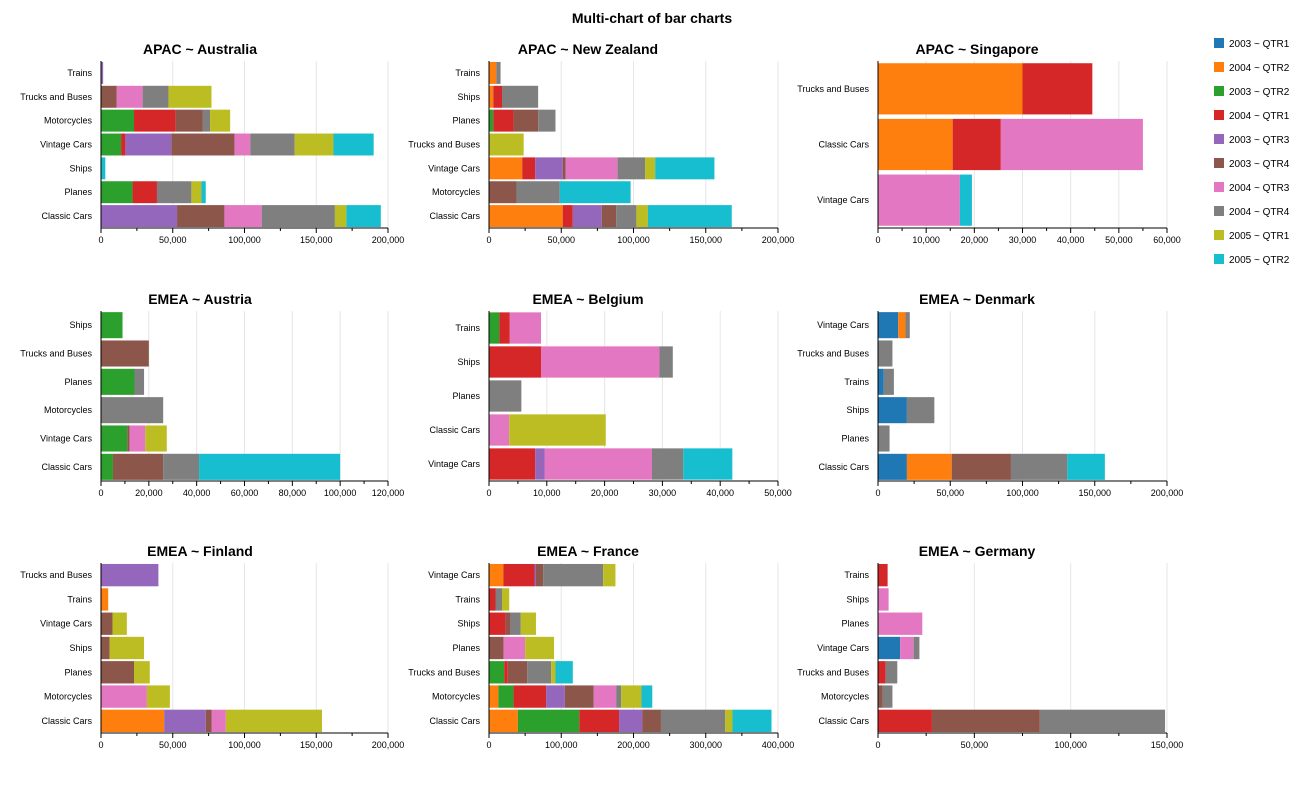 This screenshot has width=1304, height=794. What do you see at coordinates (720, 493) in the screenshot?
I see `x-tick-label: 40,000` at bounding box center [720, 493].